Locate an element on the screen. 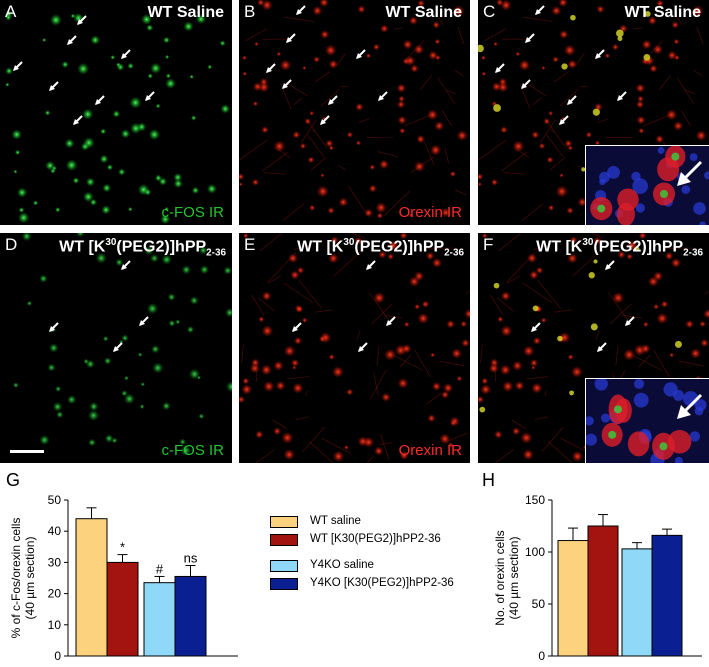 The image size is (709, 667). panel-d: D WT [K30(PEG2)]hPP2-36 c-FOS IR is located at coordinates (116, 348).